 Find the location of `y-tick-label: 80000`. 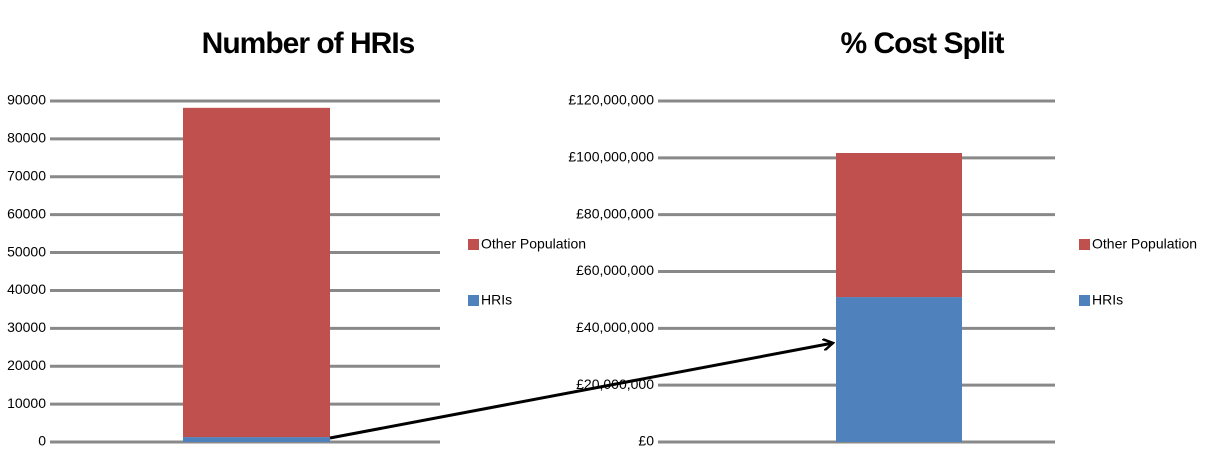

y-tick-label: 80000 is located at coordinates (26, 138).